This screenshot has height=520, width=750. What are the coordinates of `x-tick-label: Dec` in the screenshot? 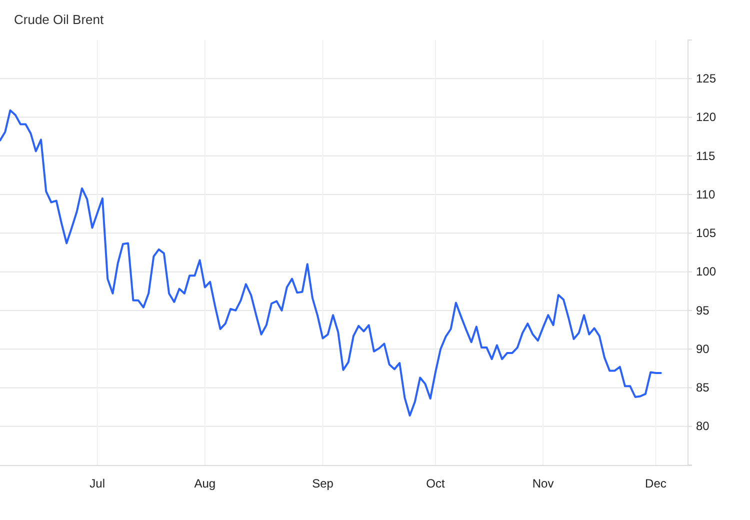 It's located at (655, 483).